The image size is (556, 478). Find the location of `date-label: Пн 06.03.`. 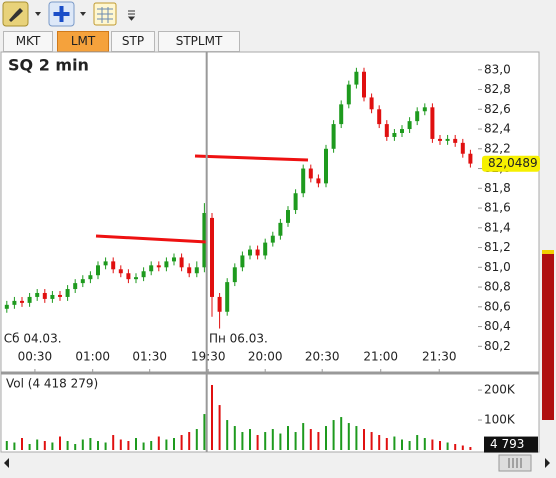

date-label: Пн 06.03. is located at coordinates (238, 339).